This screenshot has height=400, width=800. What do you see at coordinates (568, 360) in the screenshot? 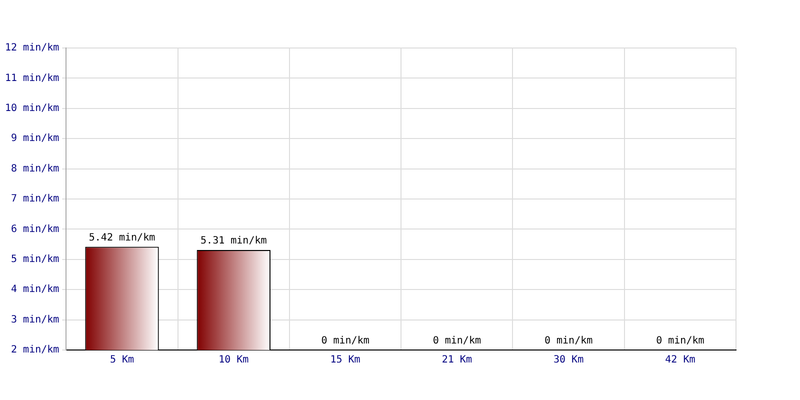
I see `x-tick-label: 30 Km` at bounding box center [568, 360].